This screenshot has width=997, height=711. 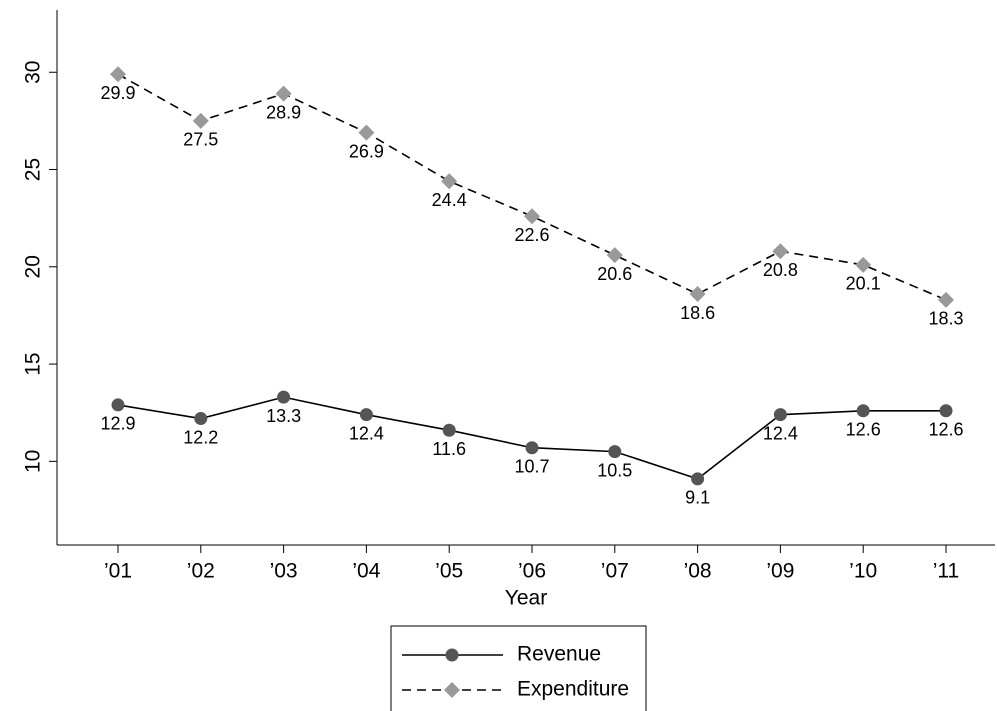 What do you see at coordinates (573, 689) in the screenshot?
I see `legend-label: Expenditure` at bounding box center [573, 689].